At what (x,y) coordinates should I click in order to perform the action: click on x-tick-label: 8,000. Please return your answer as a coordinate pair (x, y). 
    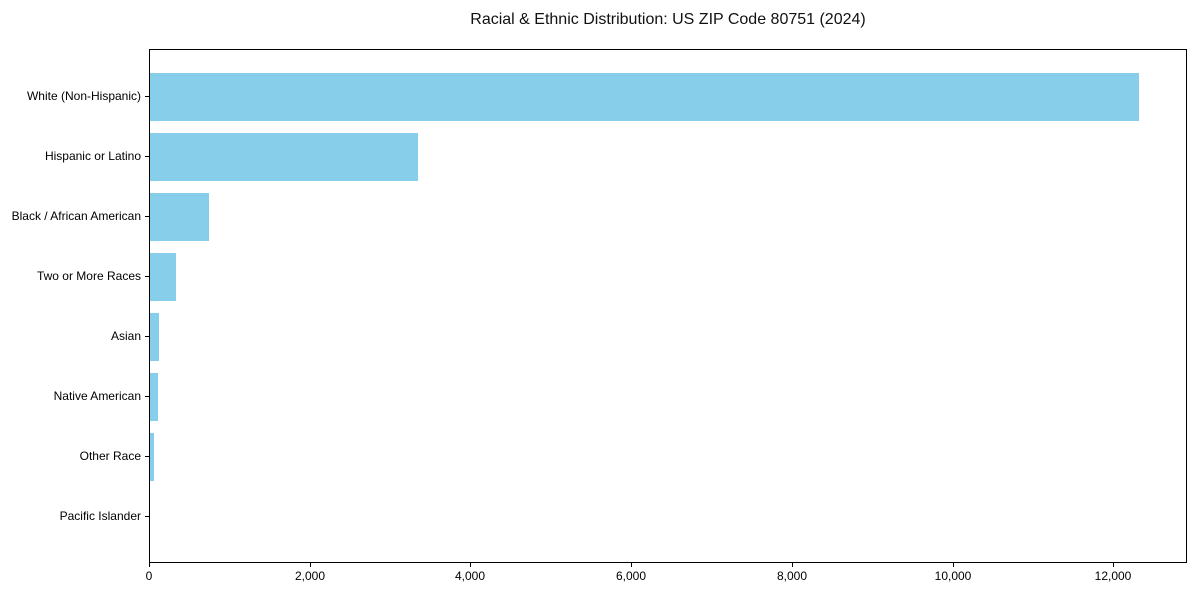
    Looking at the image, I should click on (792, 576).